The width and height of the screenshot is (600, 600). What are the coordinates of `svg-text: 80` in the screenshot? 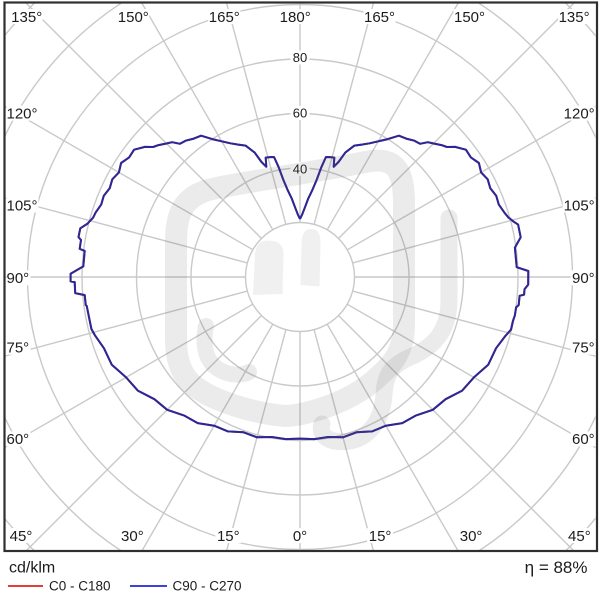 It's located at (300, 57).